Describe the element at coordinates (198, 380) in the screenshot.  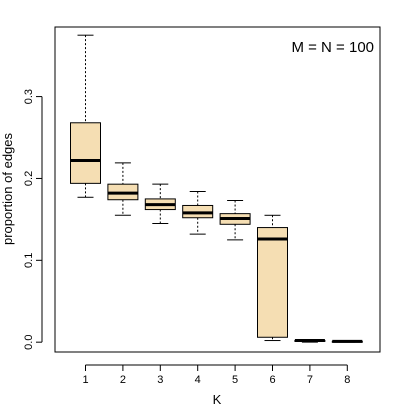
I see `x-tick-label: 4` at that location.